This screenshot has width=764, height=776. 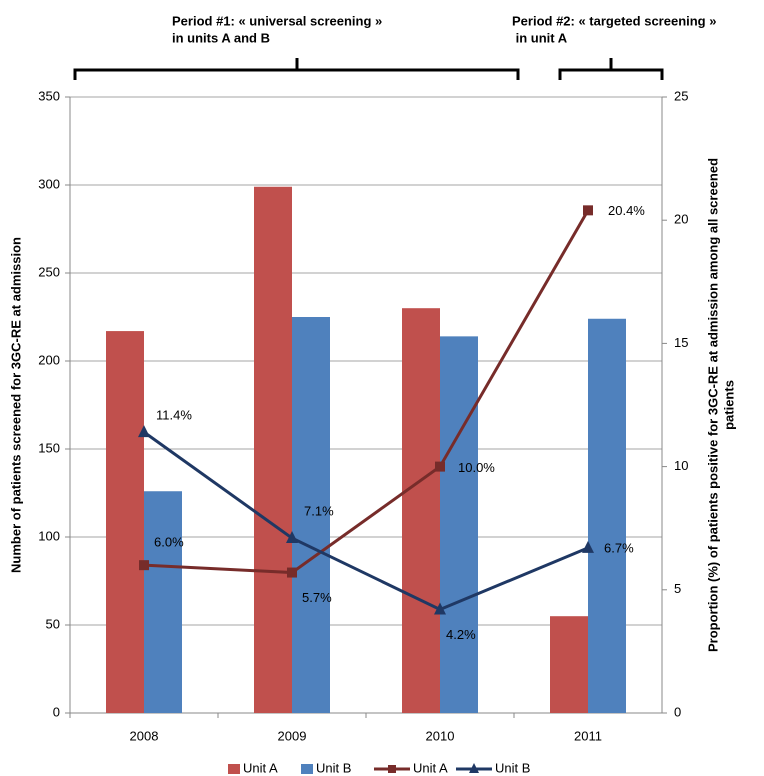 What do you see at coordinates (626, 210) in the screenshot?
I see `data-label: 20.4%` at bounding box center [626, 210].